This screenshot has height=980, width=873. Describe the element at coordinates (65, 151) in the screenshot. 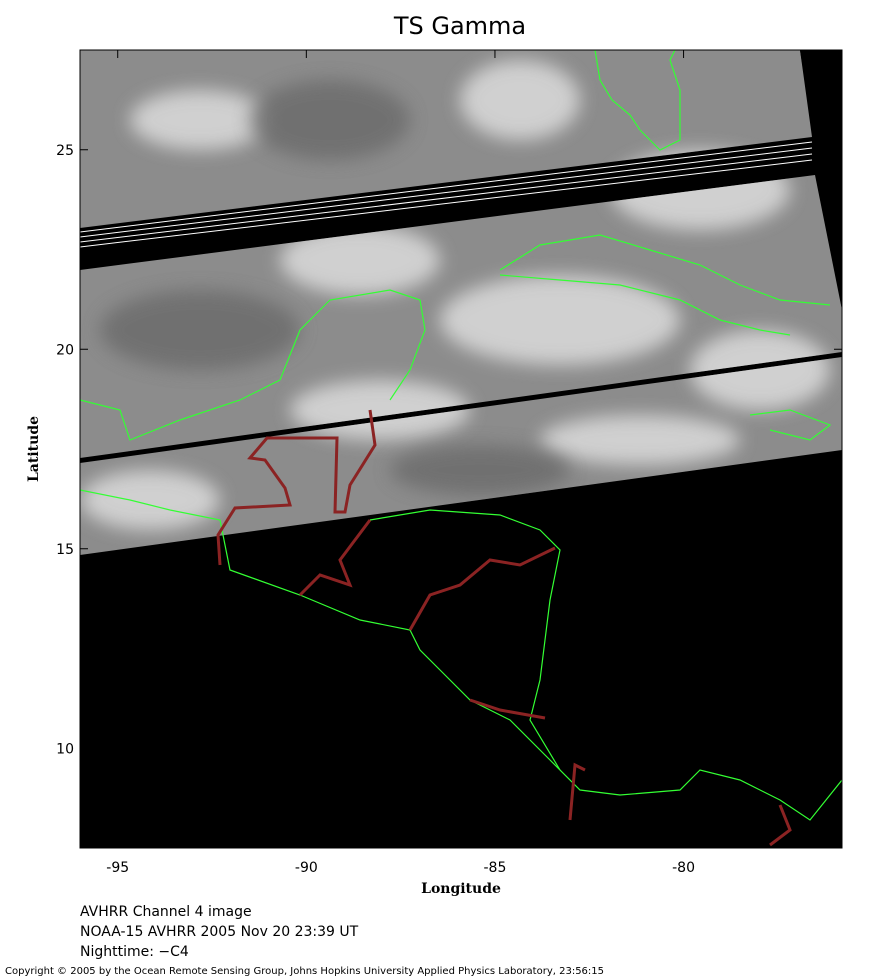

I see `y-tick-label: 25` at that location.